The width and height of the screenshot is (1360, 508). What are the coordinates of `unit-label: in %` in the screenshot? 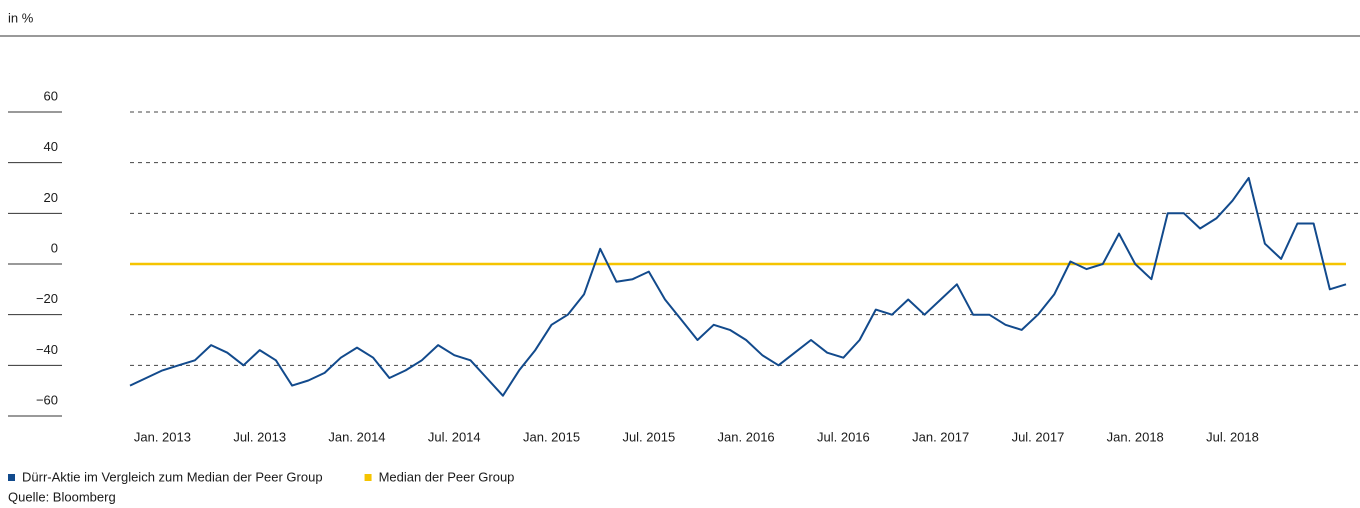 It's located at (21, 17).